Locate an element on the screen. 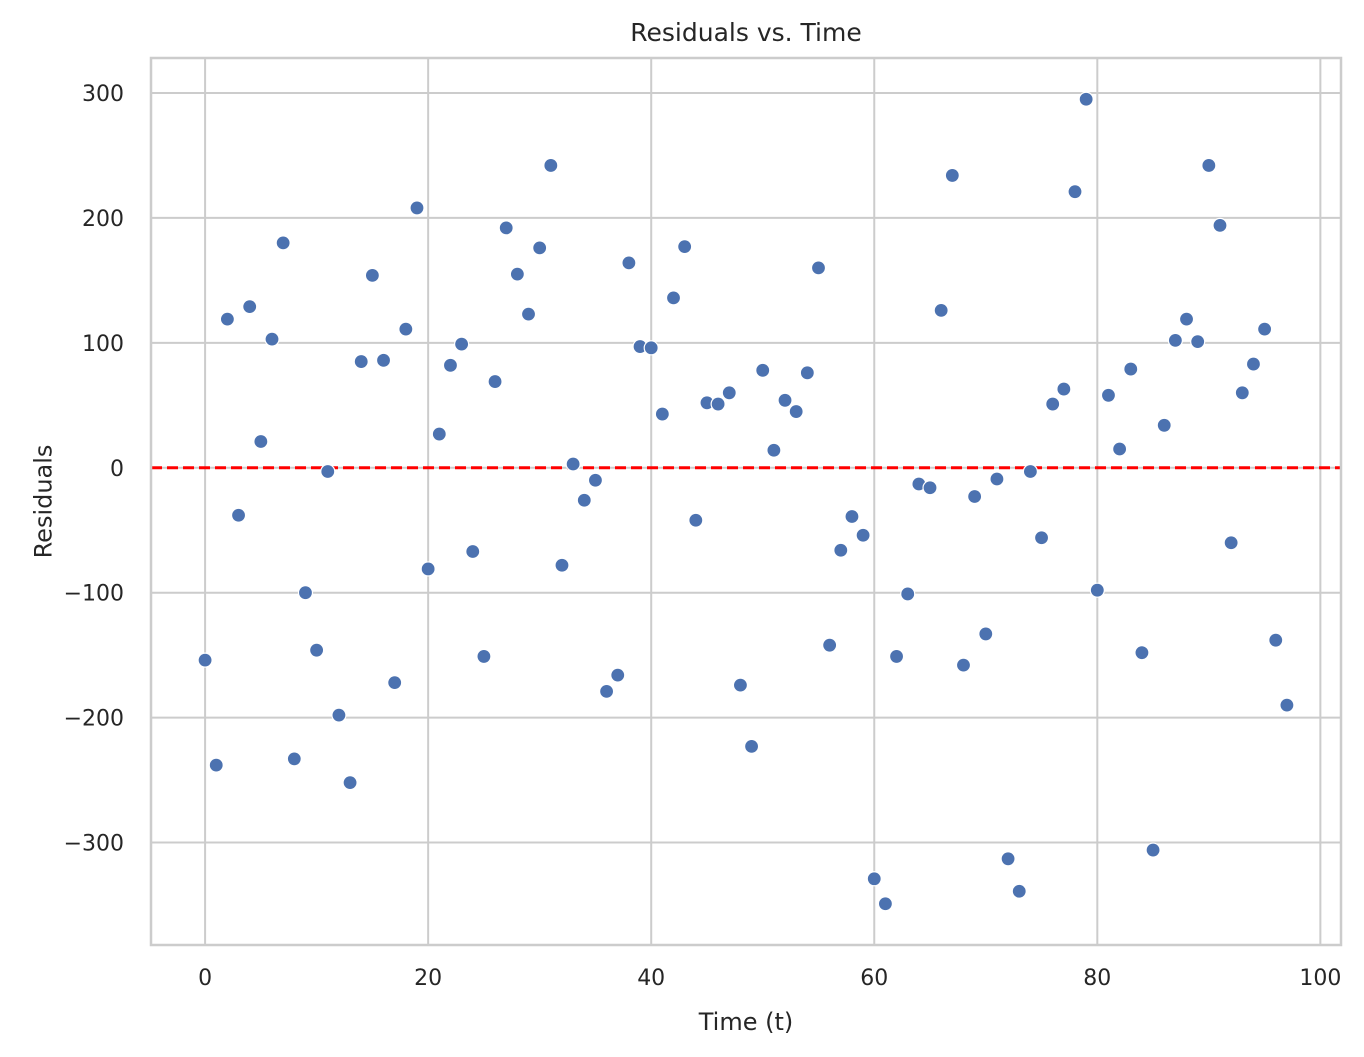 This screenshot has width=1364, height=1057. y-tick-labels: 300 200 100 0 −100 −200 −300 is located at coordinates (94, 469).